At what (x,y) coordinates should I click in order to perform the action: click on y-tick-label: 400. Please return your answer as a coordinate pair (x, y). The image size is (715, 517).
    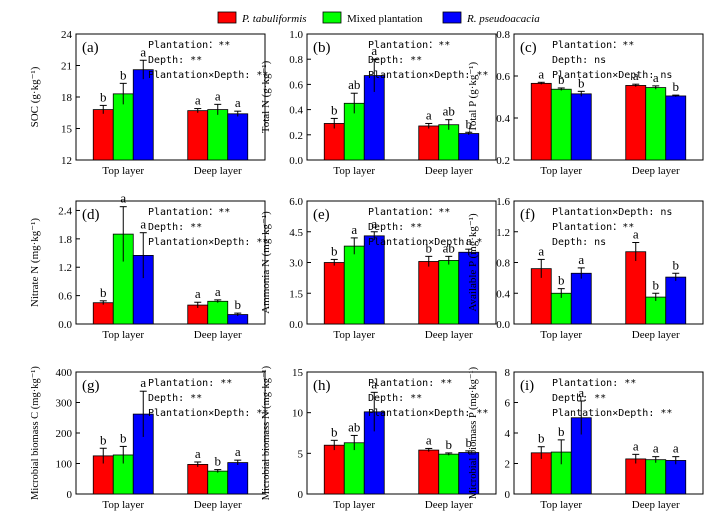
    Looking at the image, I should click on (64, 373).